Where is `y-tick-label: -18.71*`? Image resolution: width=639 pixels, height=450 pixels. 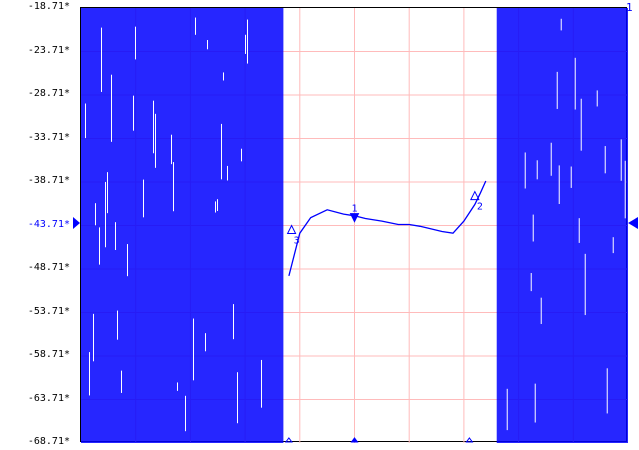 y-tick-label: -18.71* is located at coordinates (48, 6).